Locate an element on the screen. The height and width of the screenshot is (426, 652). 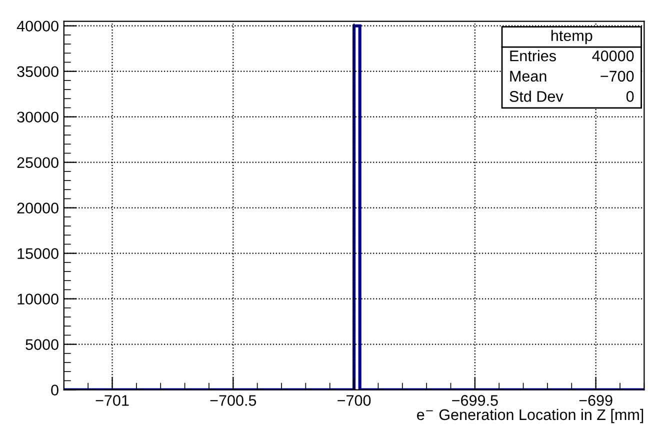
y-tick-label: 35000 is located at coordinates (37, 72).